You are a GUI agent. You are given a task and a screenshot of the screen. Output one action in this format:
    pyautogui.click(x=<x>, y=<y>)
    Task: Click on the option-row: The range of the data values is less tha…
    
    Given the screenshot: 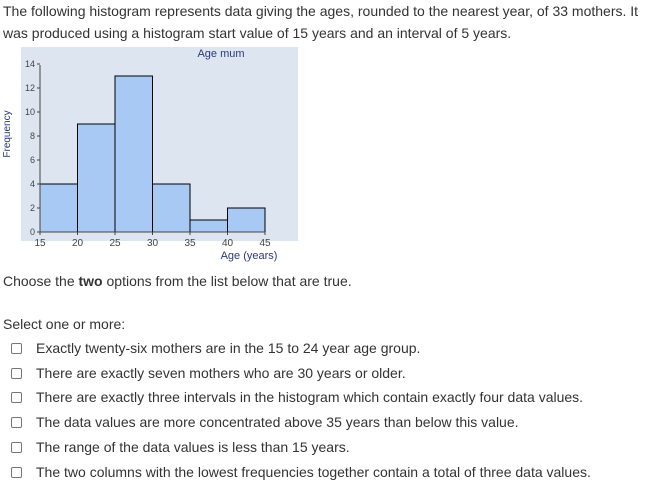 What is the action you would take?
    pyautogui.click(x=180, y=447)
    